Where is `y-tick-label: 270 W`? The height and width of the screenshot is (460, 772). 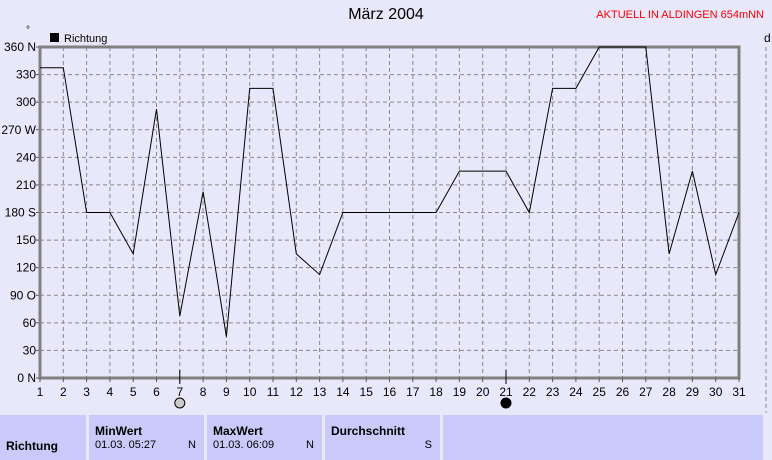
y-tick-label: 270 W is located at coordinates (18, 130).